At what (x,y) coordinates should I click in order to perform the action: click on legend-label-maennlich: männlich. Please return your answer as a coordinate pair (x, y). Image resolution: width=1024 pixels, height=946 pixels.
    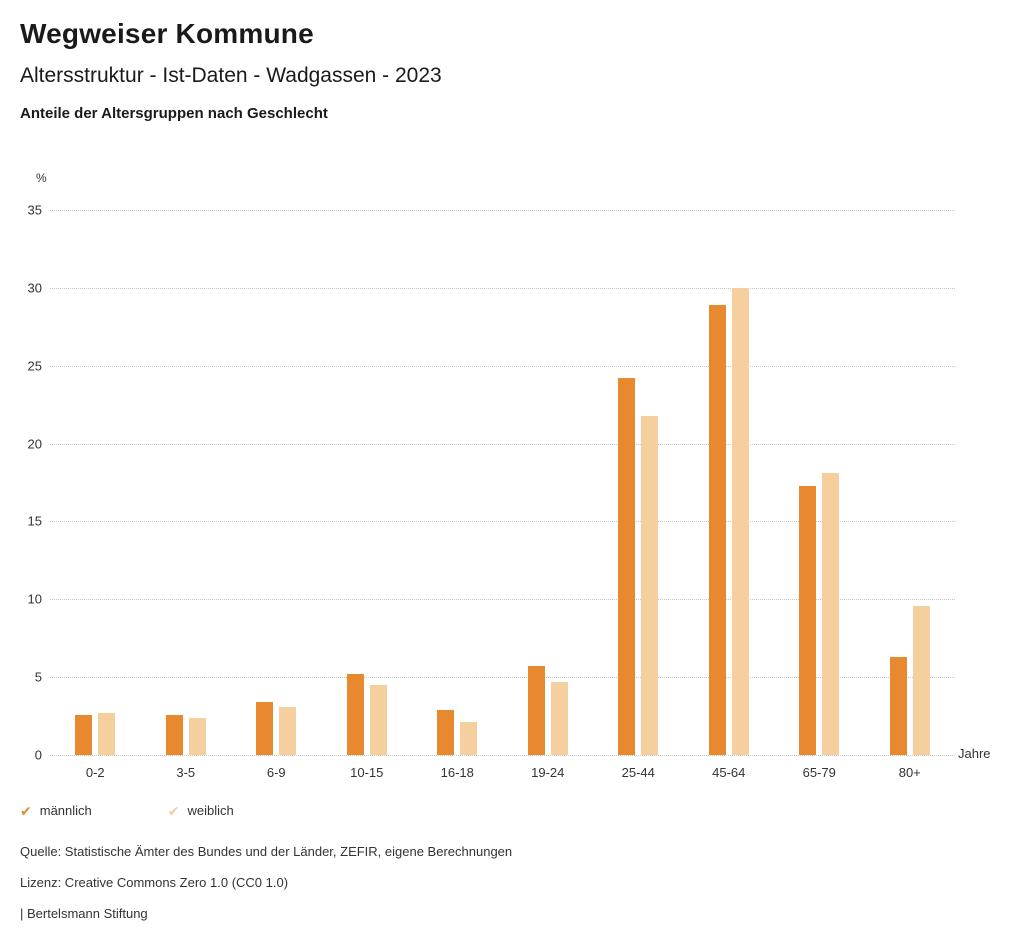
    Looking at the image, I should click on (65, 810).